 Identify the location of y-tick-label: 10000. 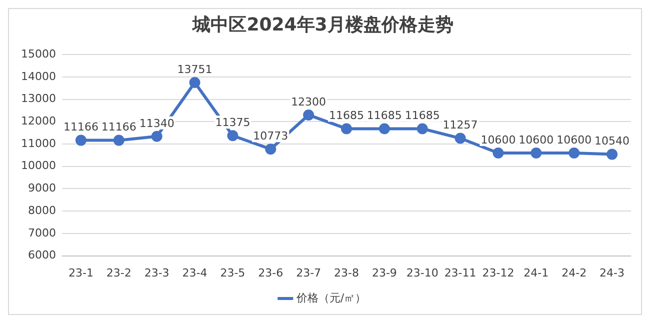
(38, 165).